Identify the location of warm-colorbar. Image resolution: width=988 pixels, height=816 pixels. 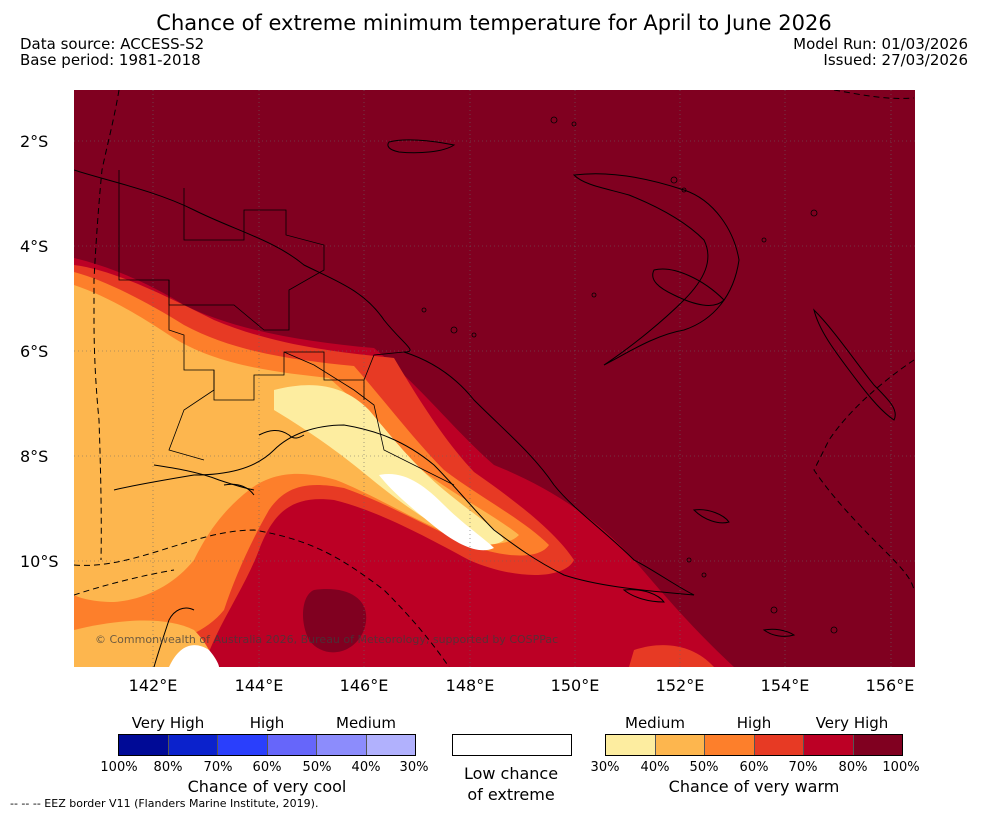
(754, 745).